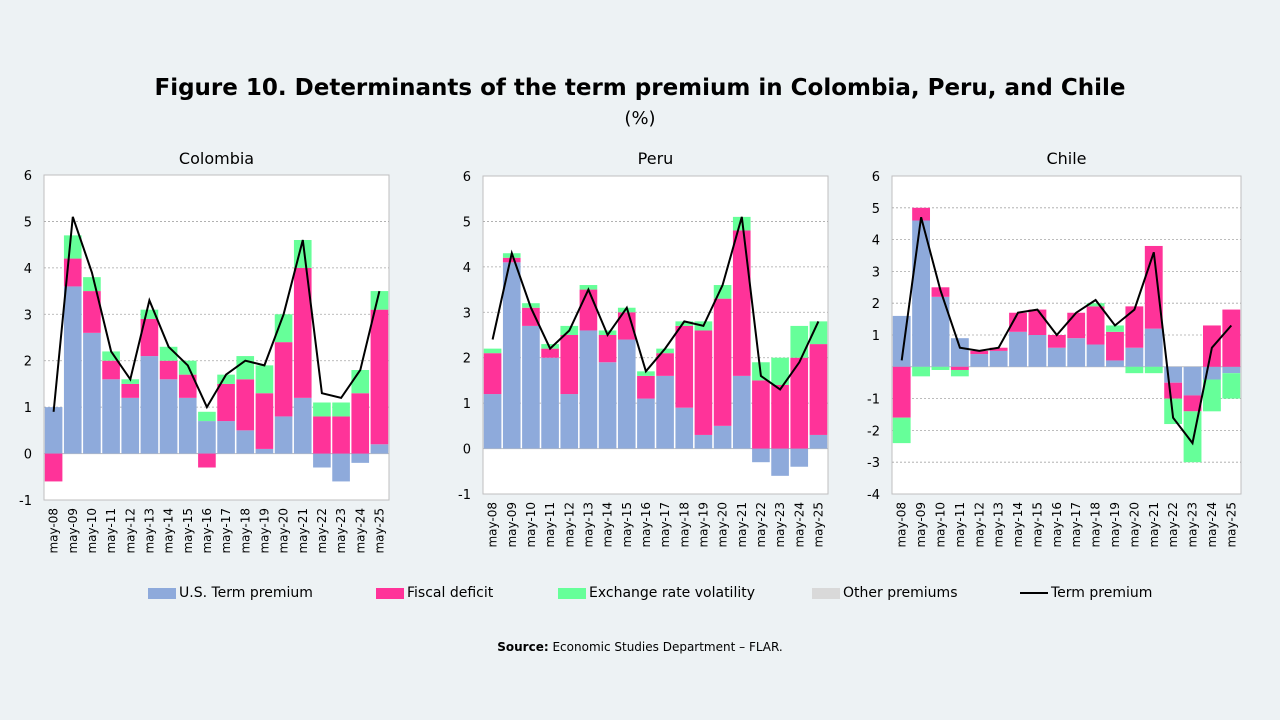 This screenshot has width=1280, height=720. I want to click on legend-swatch-fiscal, so click(390, 593).